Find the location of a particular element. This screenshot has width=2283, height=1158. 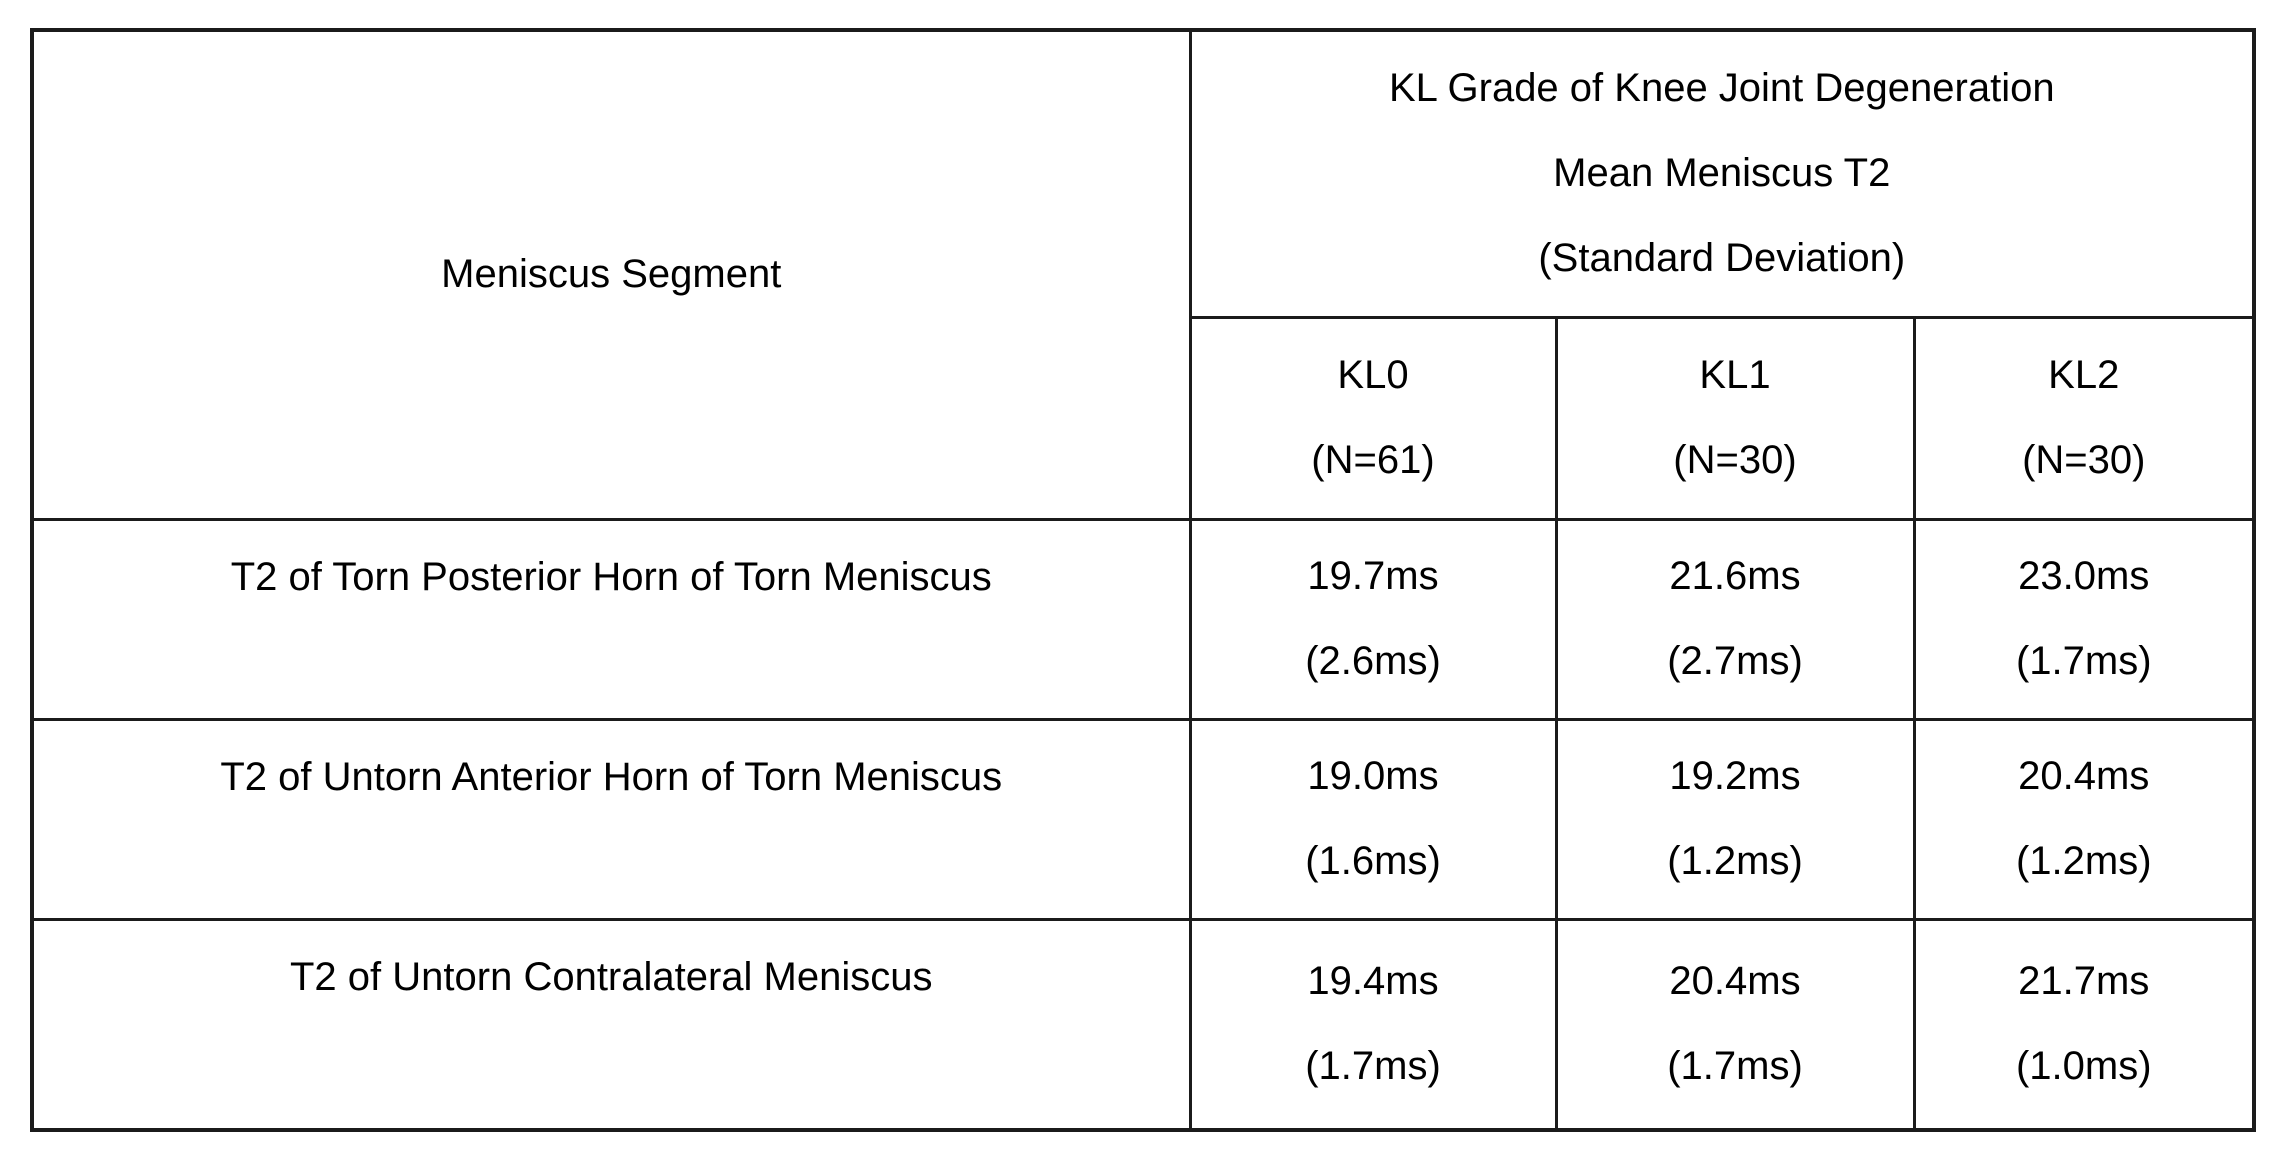

cell-sd: (2.7ms) is located at coordinates (1735, 661).